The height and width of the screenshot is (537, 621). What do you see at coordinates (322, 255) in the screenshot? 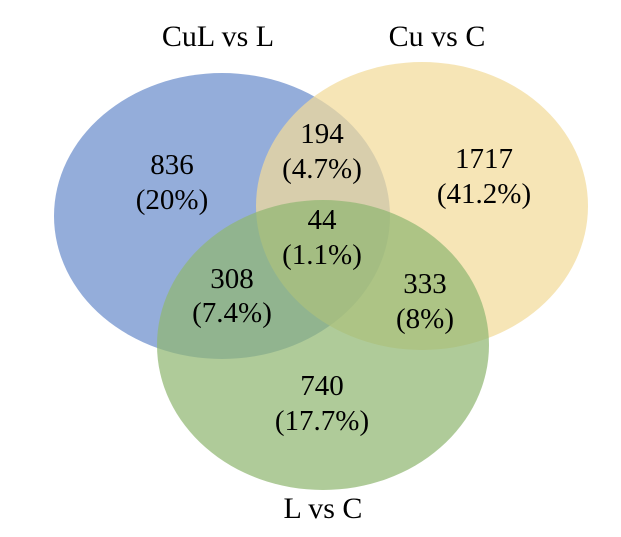
I see `region-abc-percent: (1.1%)` at bounding box center [322, 255].